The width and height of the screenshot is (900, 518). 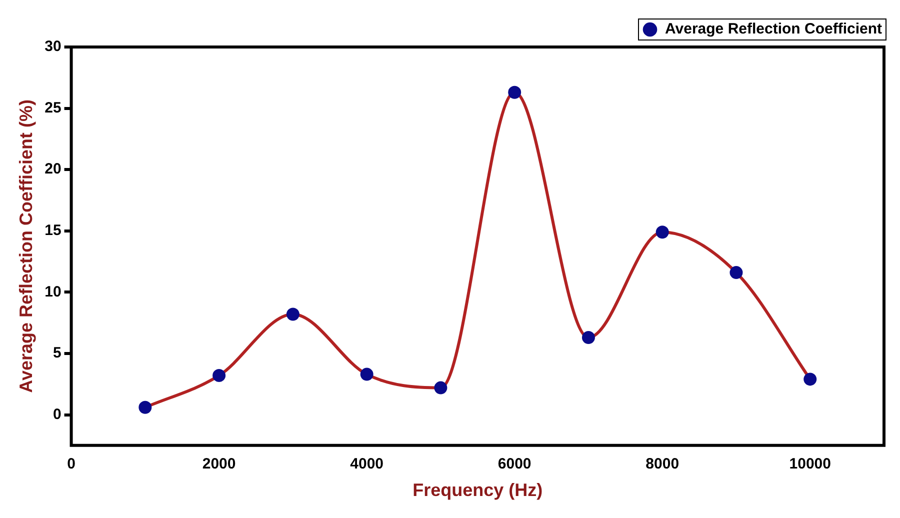 What do you see at coordinates (57, 353) in the screenshot?
I see `y-tick-label: 5` at bounding box center [57, 353].